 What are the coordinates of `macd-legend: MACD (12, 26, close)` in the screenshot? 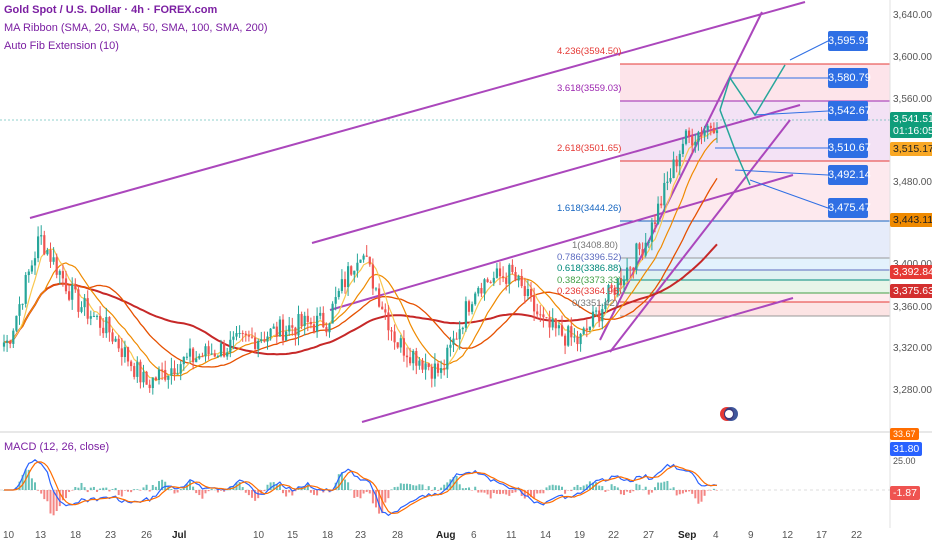 It's located at (57, 447).